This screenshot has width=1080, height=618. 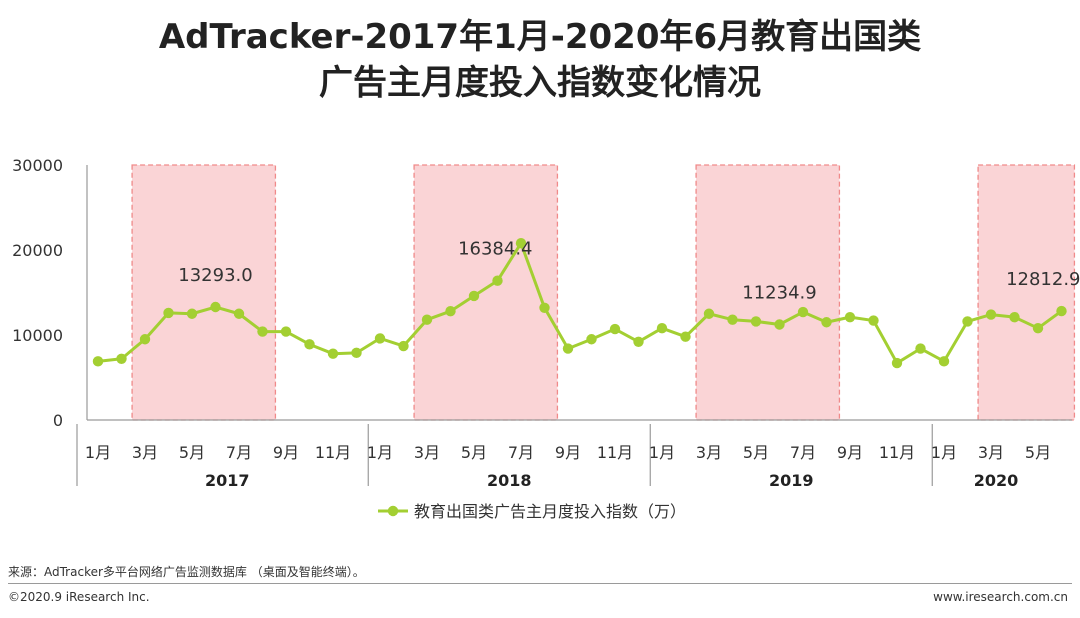 What do you see at coordinates (37, 250) in the screenshot?
I see `y-tick-label: 20000` at bounding box center [37, 250].